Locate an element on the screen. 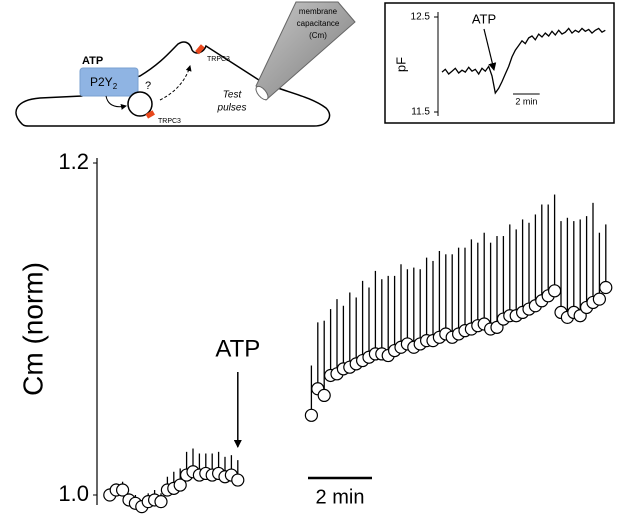  pipette-label: capacitance is located at coordinates (318, 23).